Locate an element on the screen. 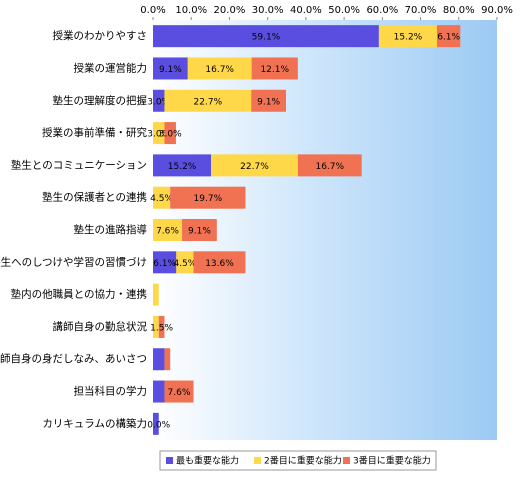 This screenshot has height=484, width=525. category-label: 塾生へのしつけや学習の習慣づけ is located at coordinates (73, 261).